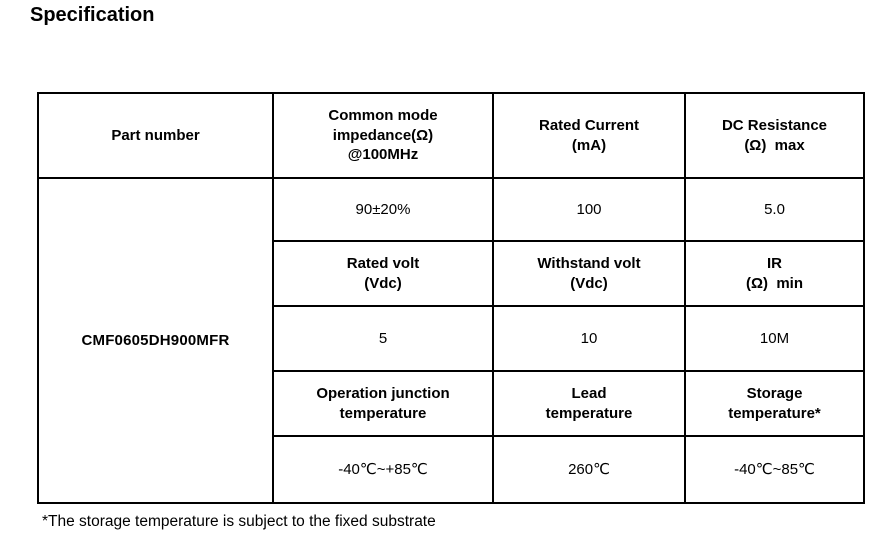  Describe the element at coordinates (589, 403) in the screenshot. I see `lead-temp-header-cell: Lead temperature` at that location.